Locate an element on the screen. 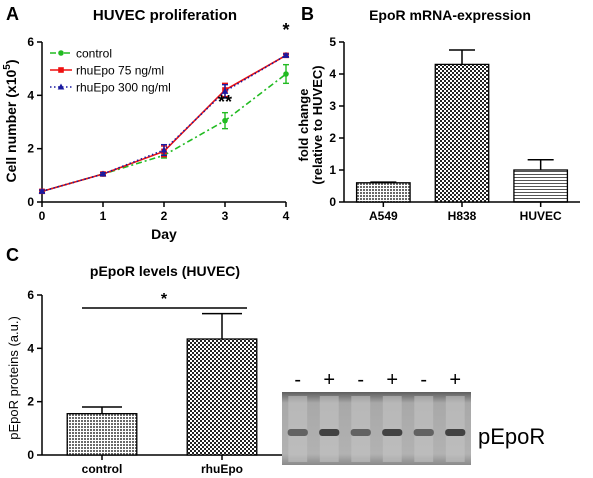  panel-b-y-tick-label: 2 is located at coordinates (332, 138).